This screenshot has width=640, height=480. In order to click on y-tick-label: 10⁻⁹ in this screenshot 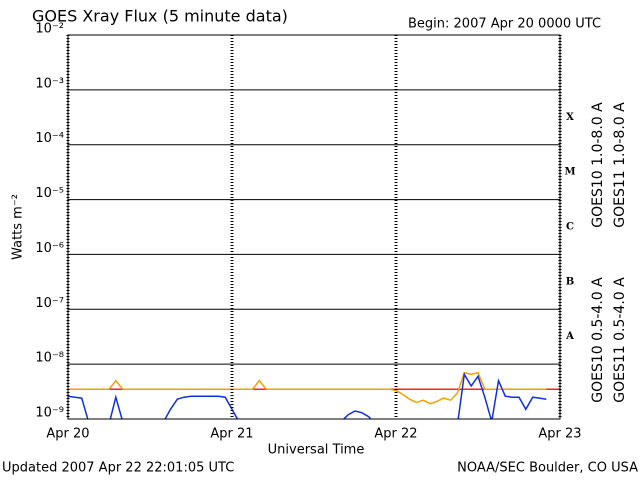, I will do `click(49, 413)`.